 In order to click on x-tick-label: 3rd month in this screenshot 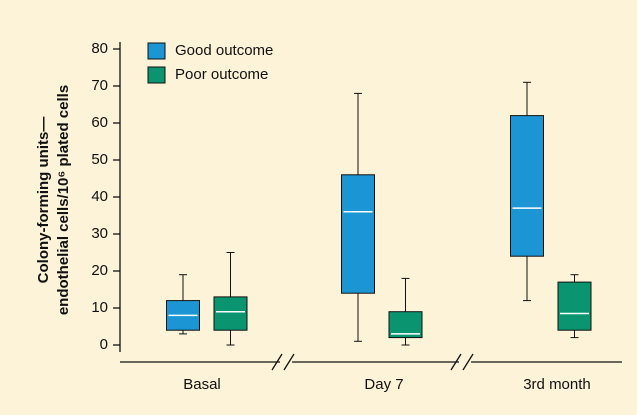, I will do `click(557, 384)`.